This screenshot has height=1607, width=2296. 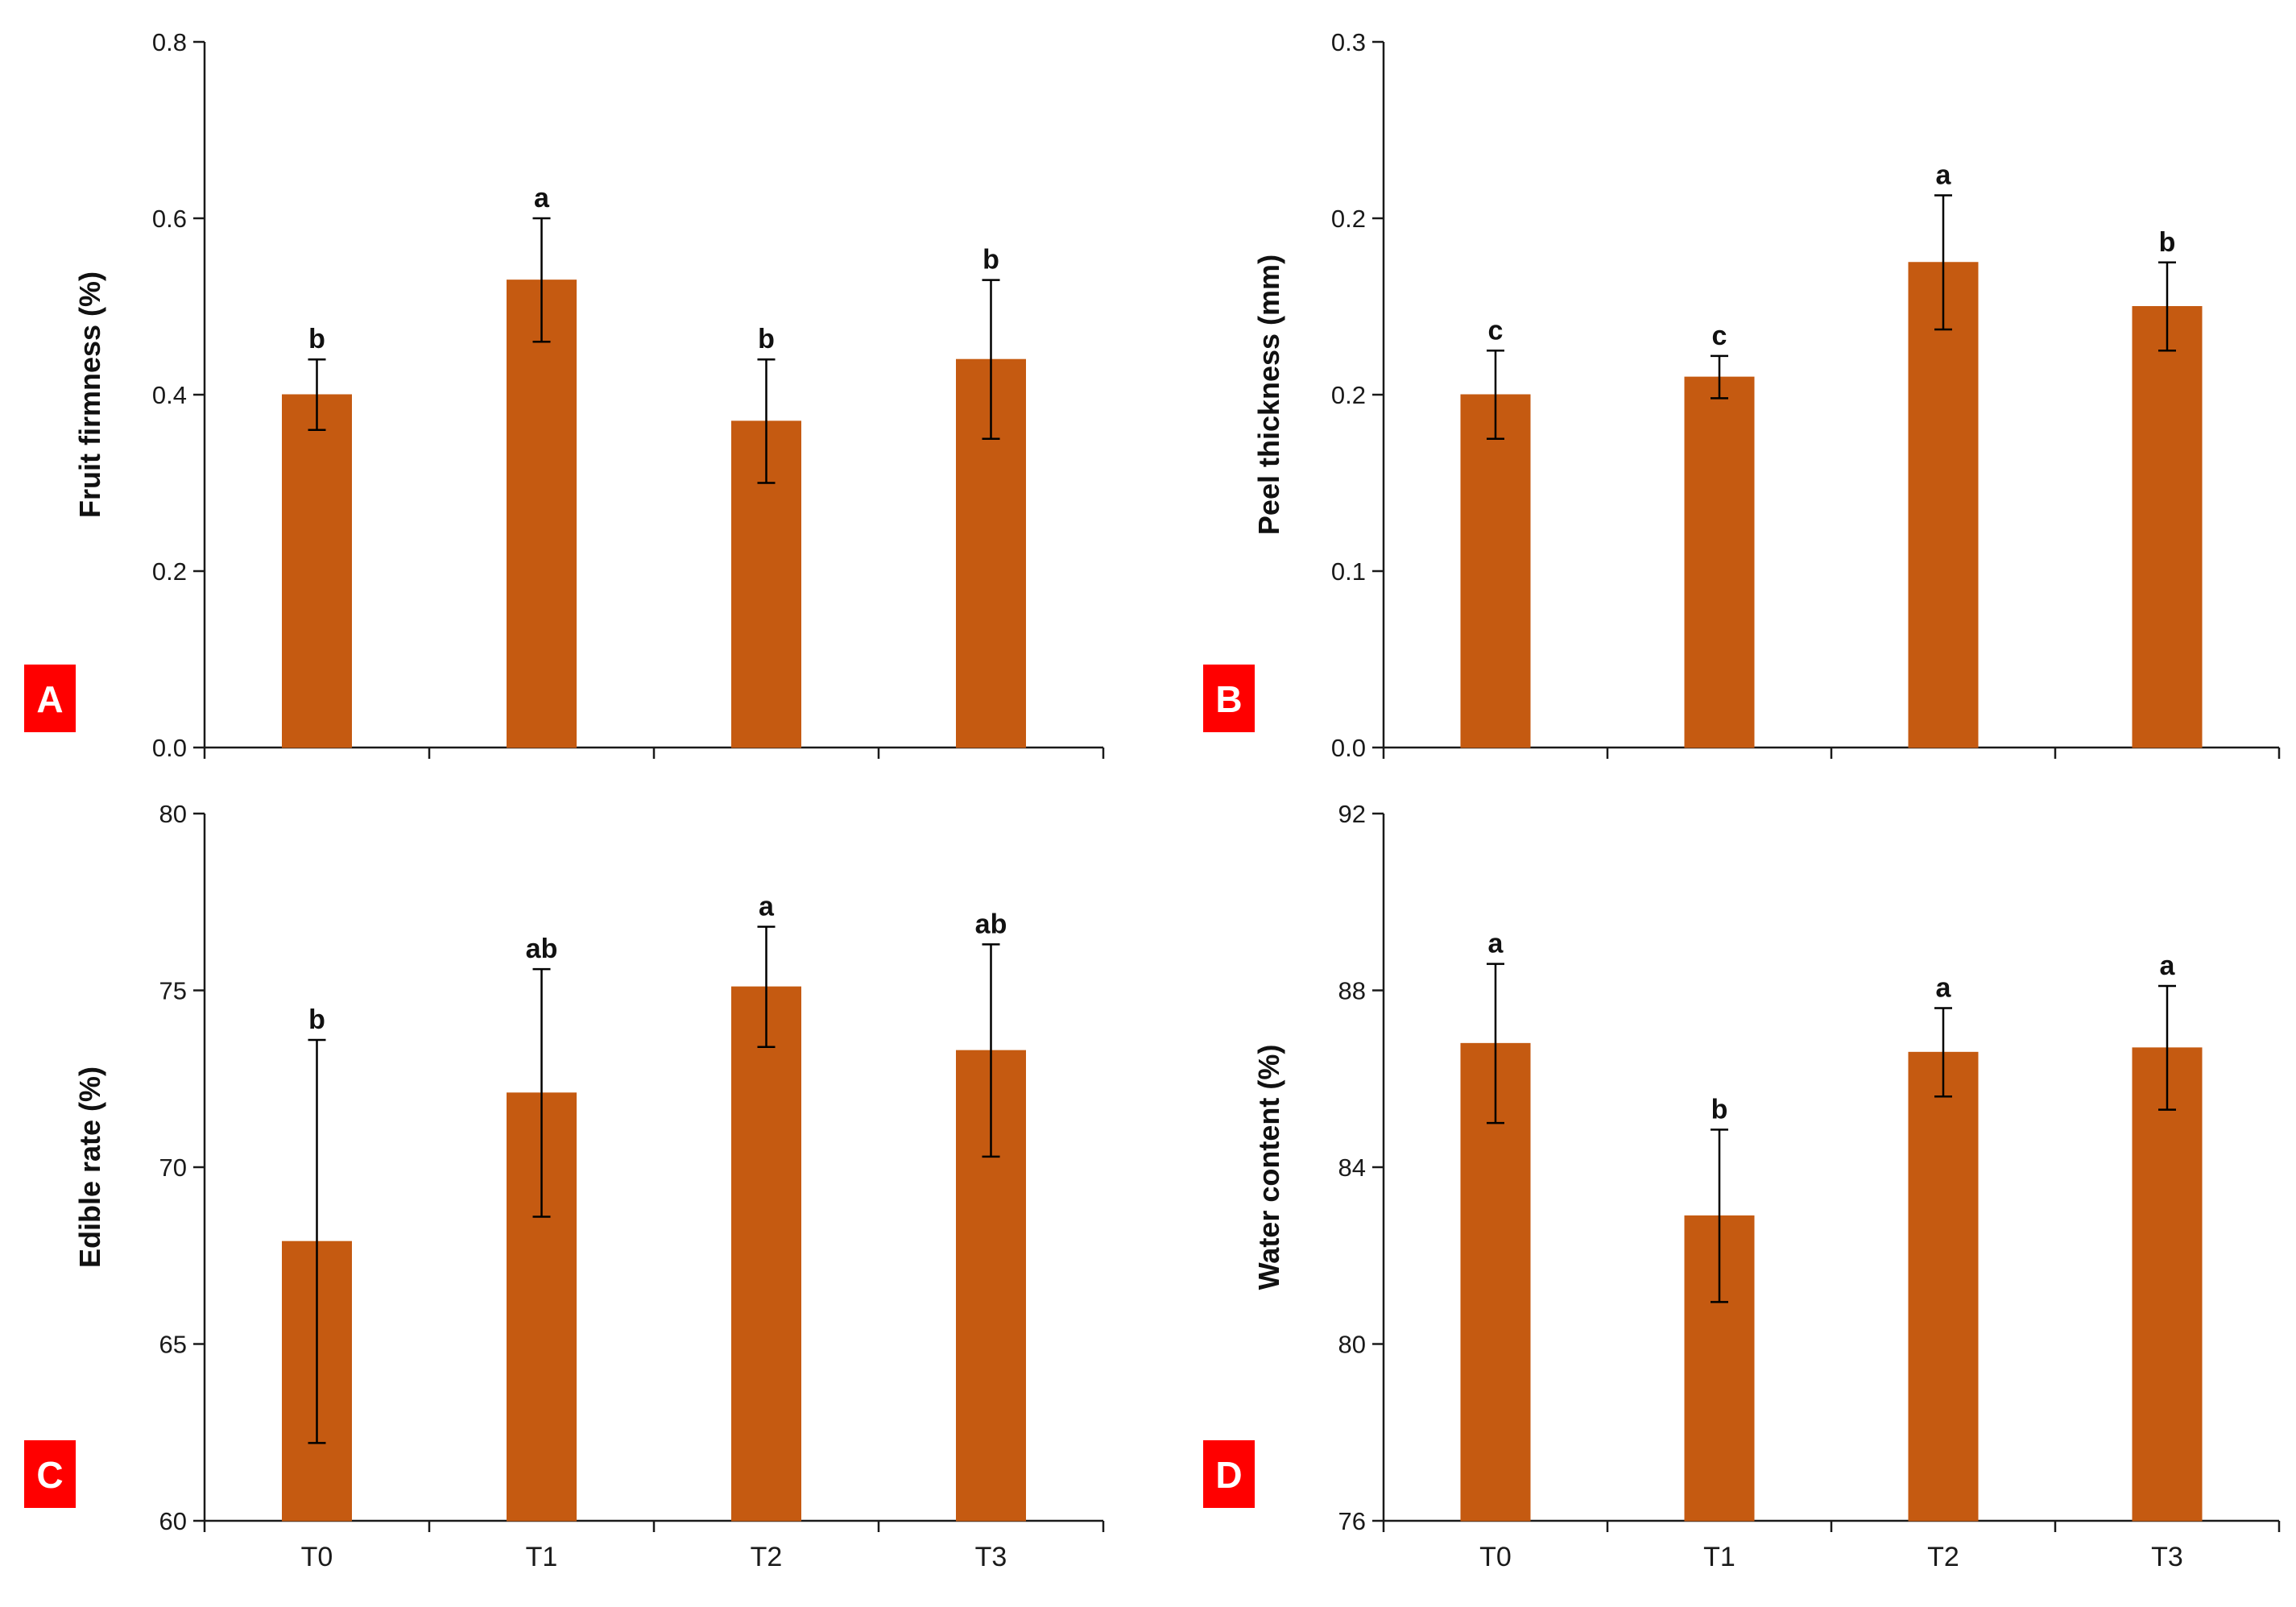 I want to click on panel-label: B, so click(x=1228, y=699).